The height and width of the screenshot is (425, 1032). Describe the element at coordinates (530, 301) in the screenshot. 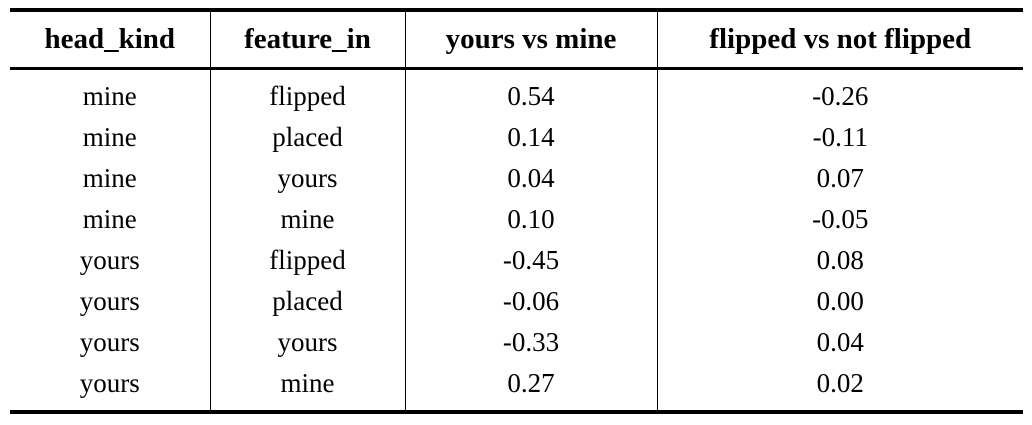

I see `cell-yours-vs-mine: -0.06` at that location.